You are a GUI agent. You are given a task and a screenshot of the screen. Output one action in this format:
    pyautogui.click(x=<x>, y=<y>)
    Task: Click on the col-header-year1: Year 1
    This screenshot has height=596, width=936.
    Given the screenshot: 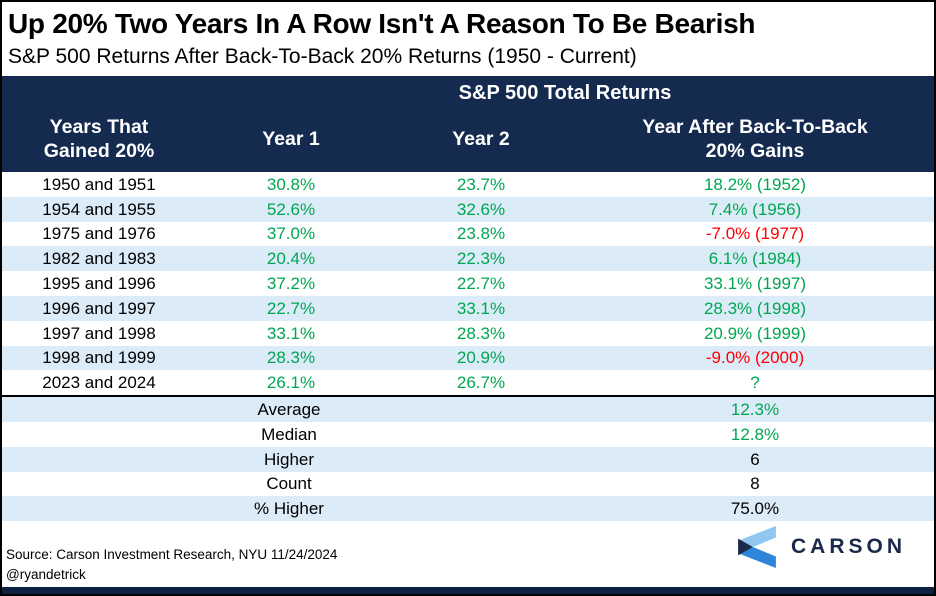 What is the action you would take?
    pyautogui.click(x=291, y=138)
    